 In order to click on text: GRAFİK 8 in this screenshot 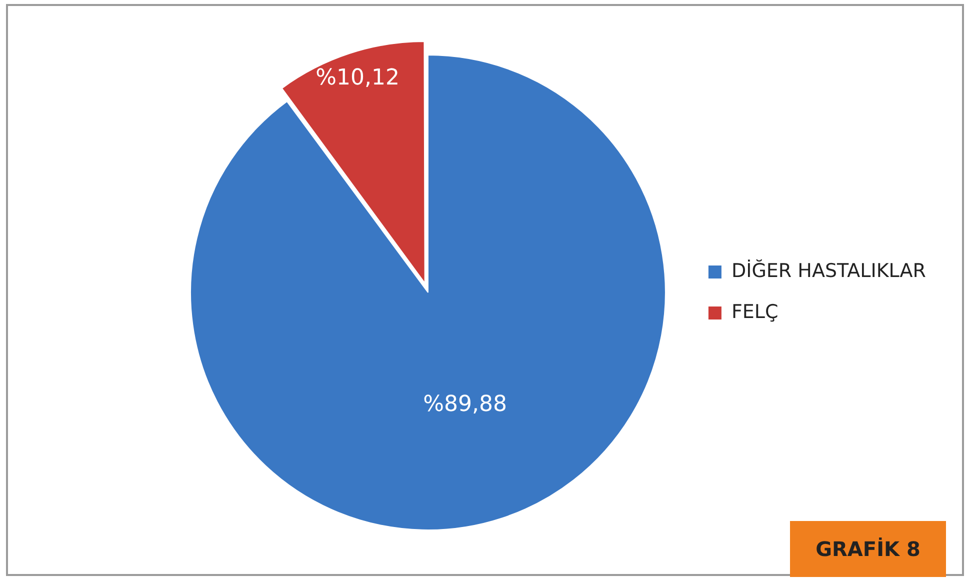, I will do `click(868, 549)`.